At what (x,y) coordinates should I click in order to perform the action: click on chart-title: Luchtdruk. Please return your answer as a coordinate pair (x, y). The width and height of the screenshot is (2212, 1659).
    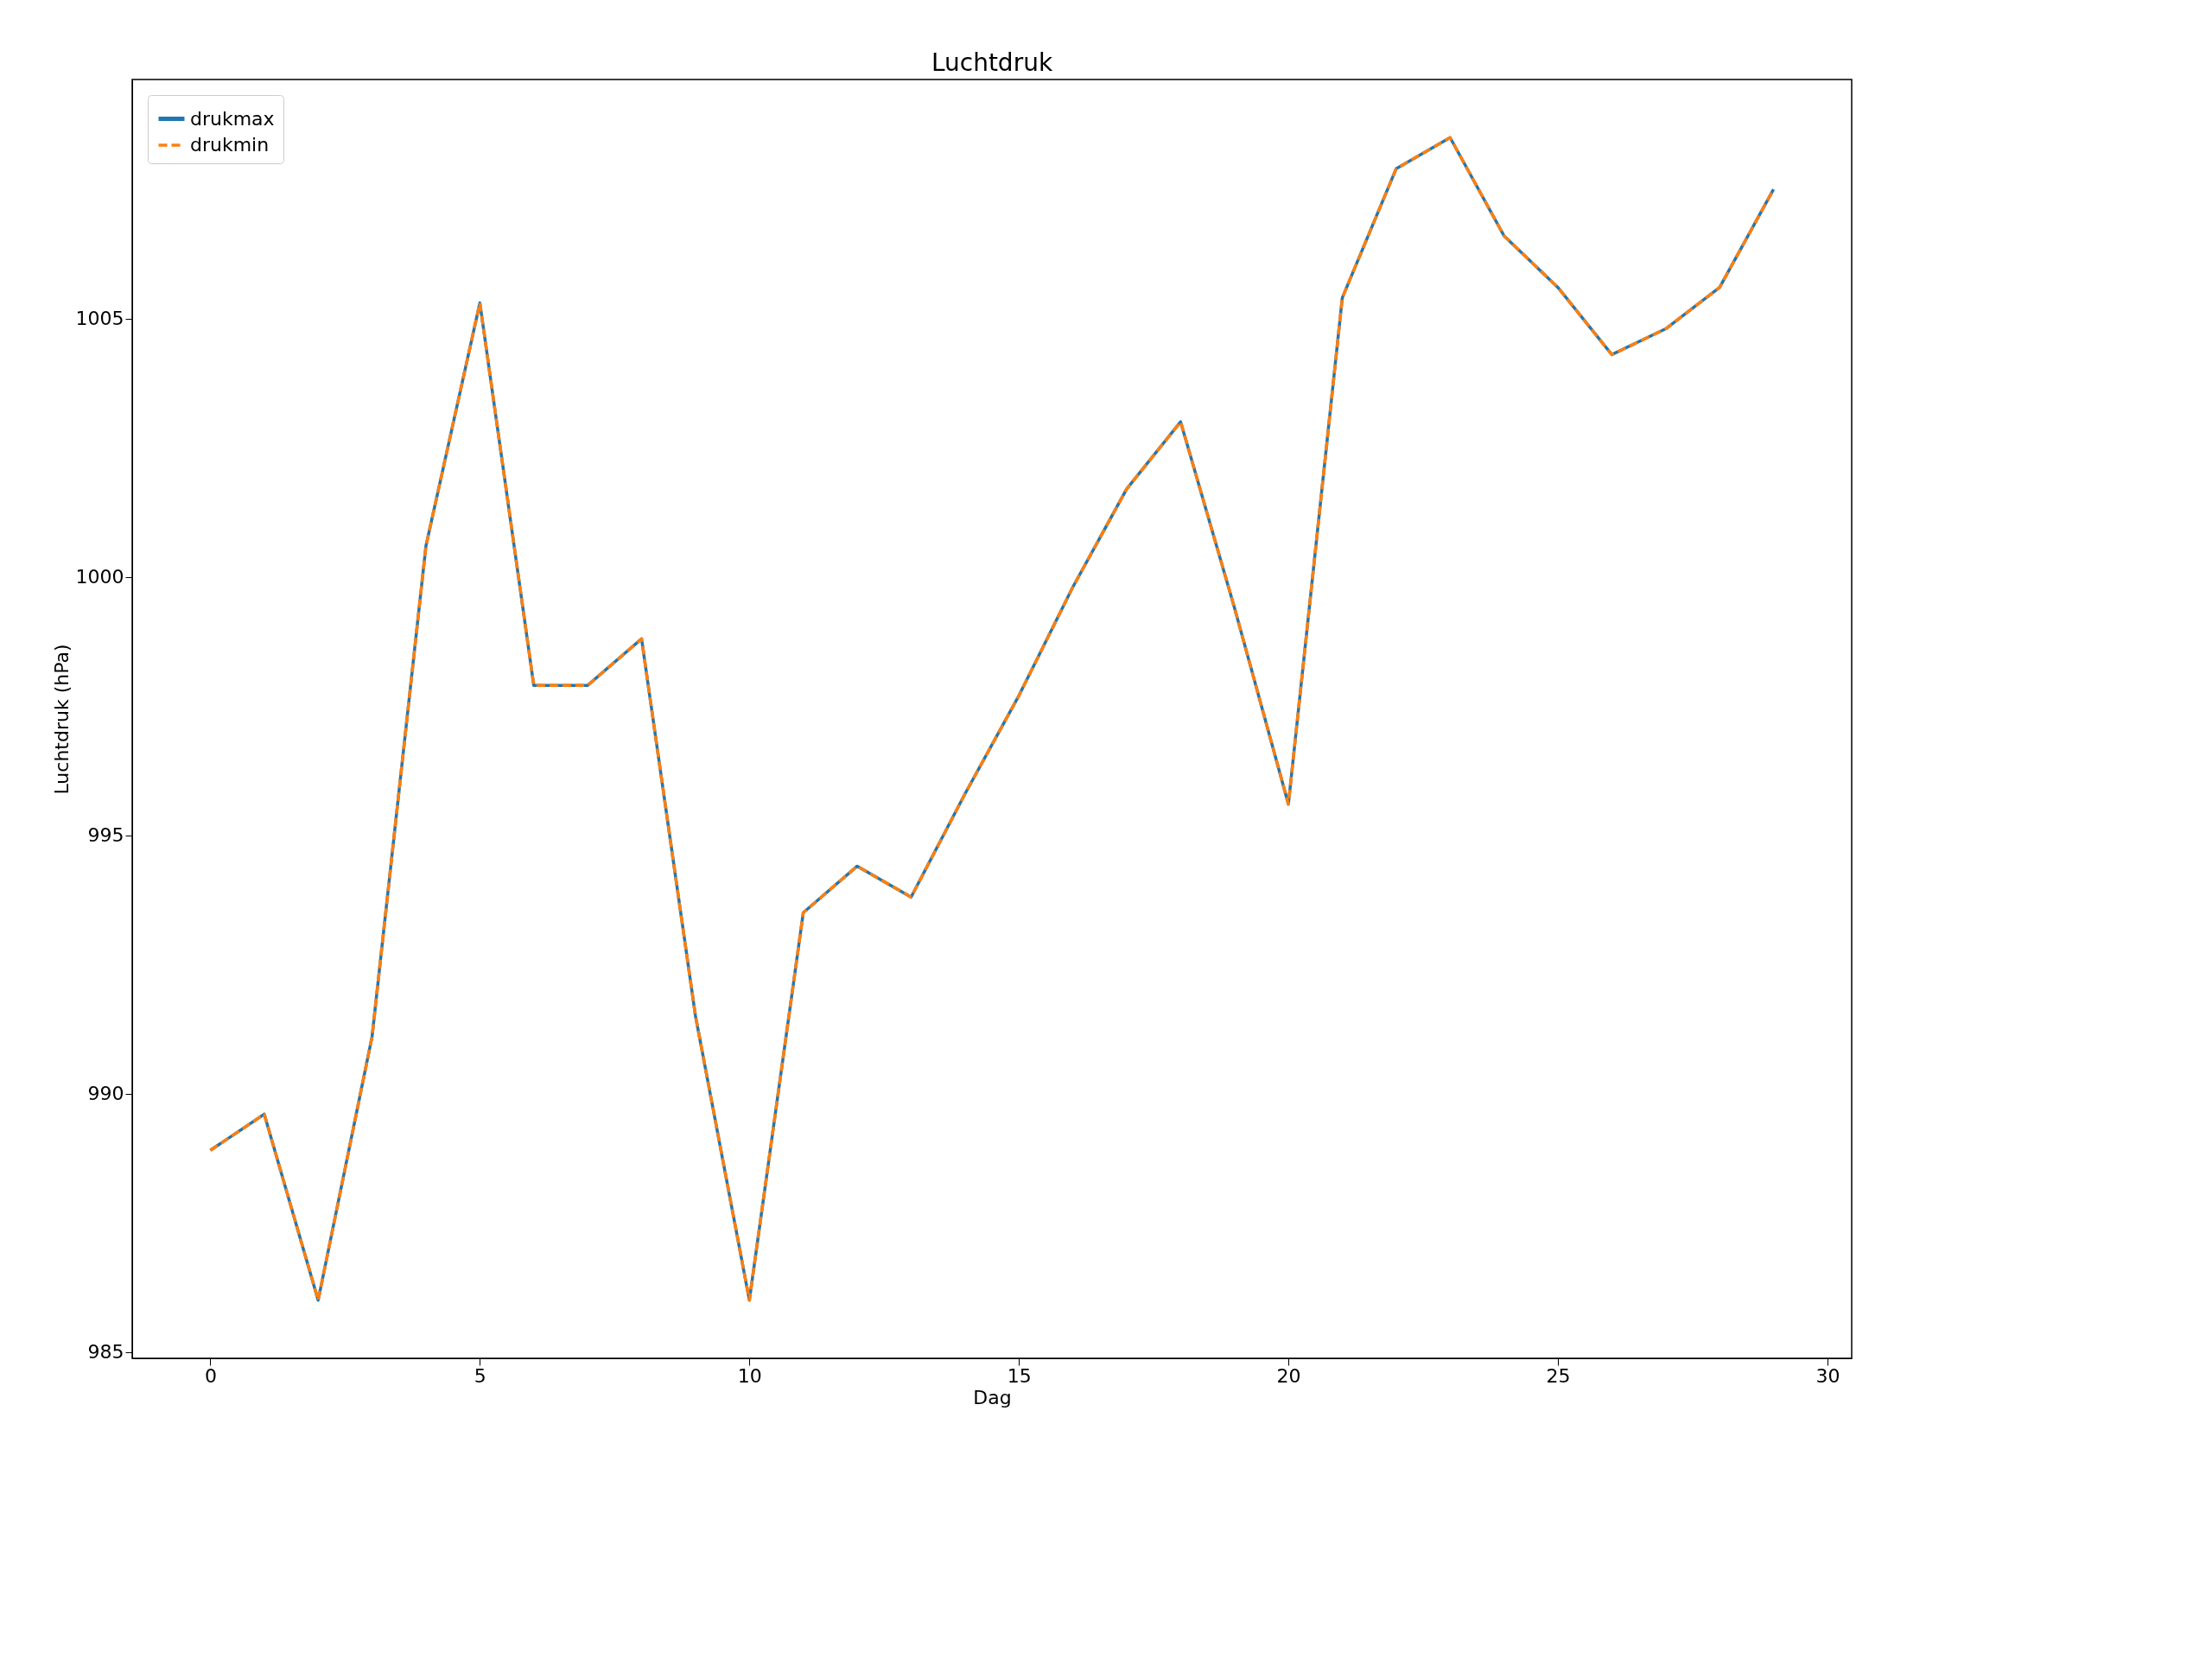
    Looking at the image, I should click on (992, 62).